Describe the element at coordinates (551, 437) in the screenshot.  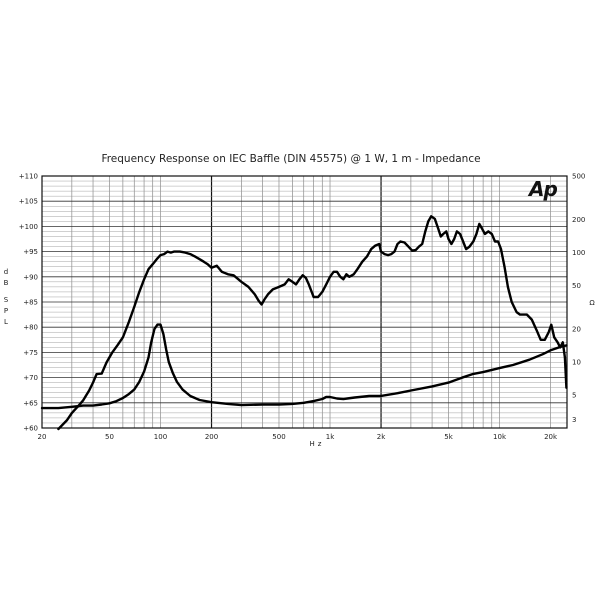
I see `x-tick-label: 20k` at that location.